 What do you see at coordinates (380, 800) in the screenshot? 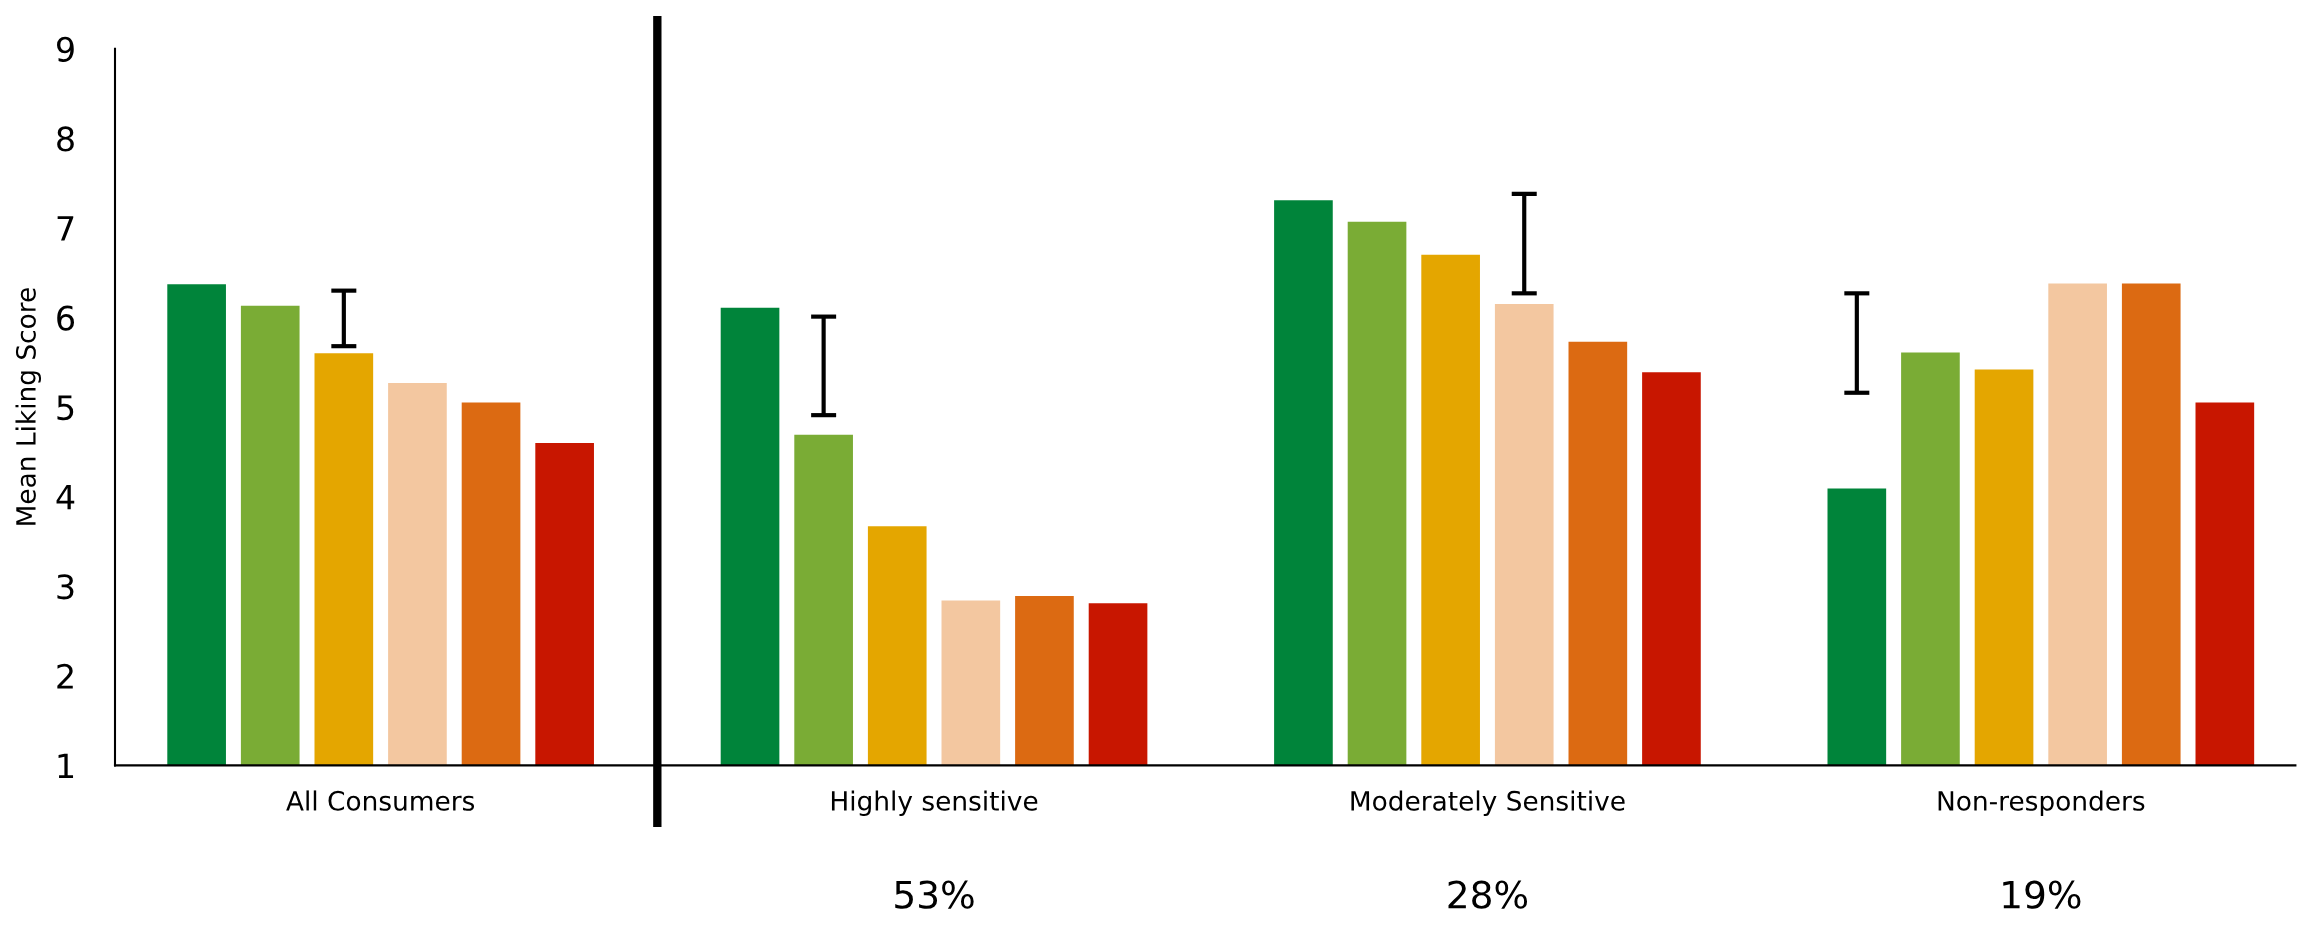
I see `x-tick-label: All Consumers` at bounding box center [380, 800].